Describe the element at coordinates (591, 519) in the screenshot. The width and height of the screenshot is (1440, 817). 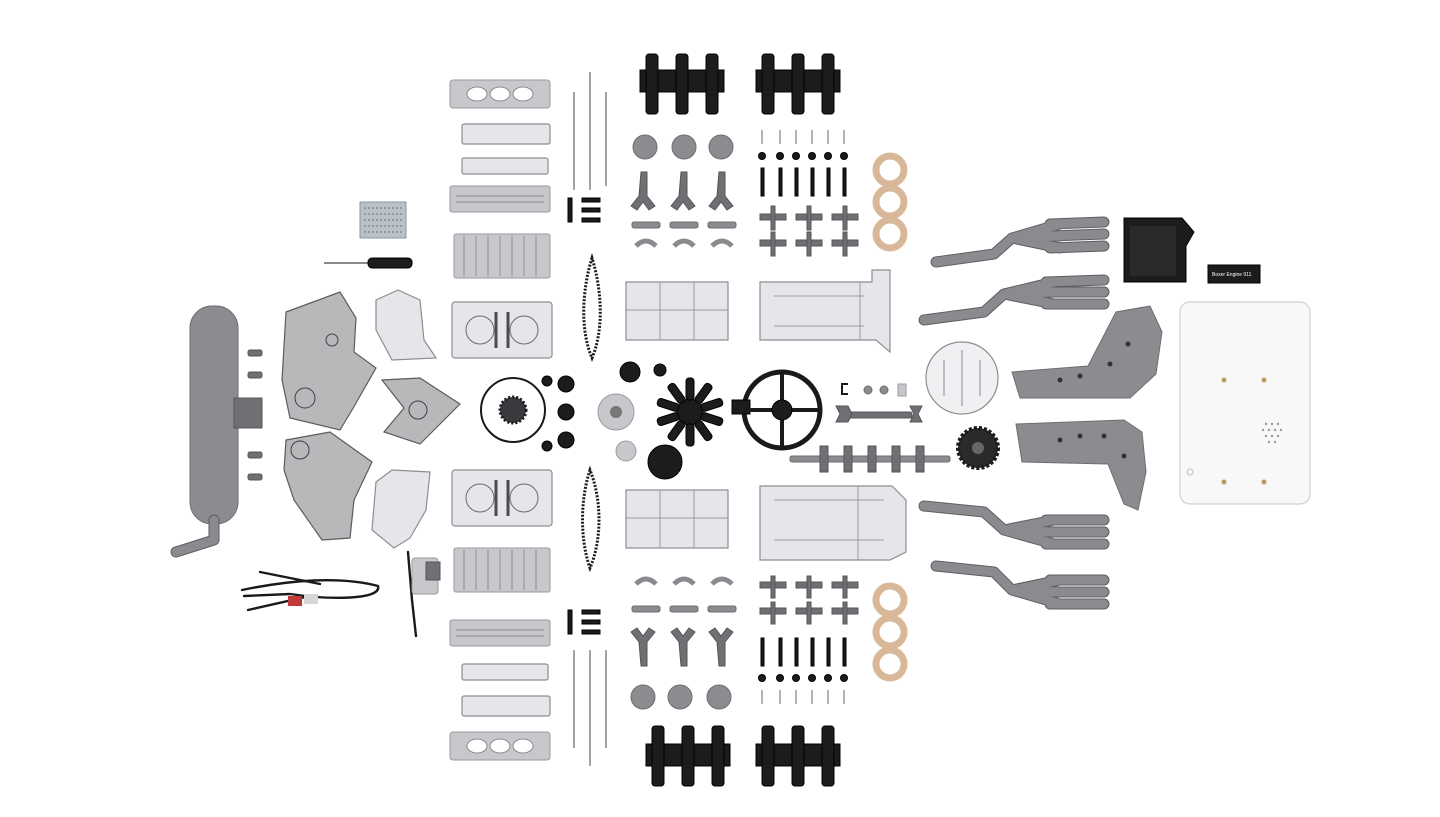
I see `timing-belt-bottom` at that location.